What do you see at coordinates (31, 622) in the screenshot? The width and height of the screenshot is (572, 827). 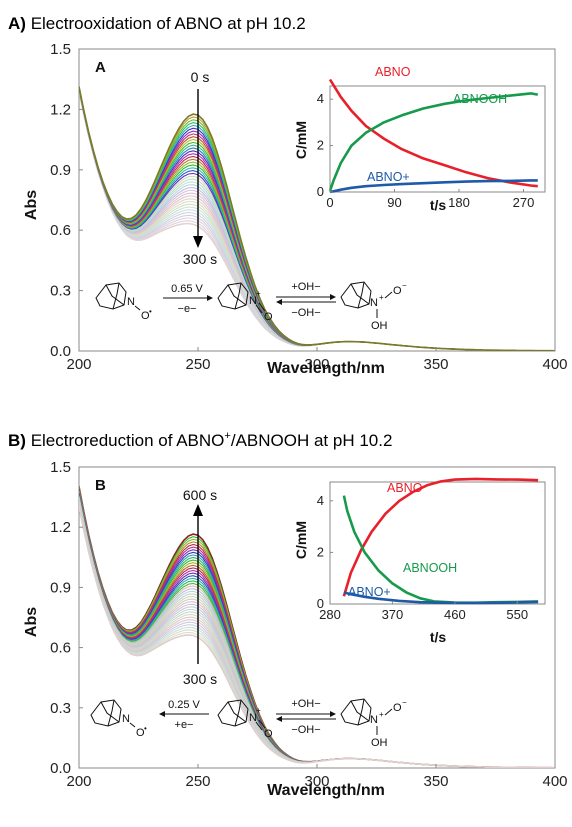 I see `panel-b-y-axis-label: Abs` at bounding box center [31, 622].